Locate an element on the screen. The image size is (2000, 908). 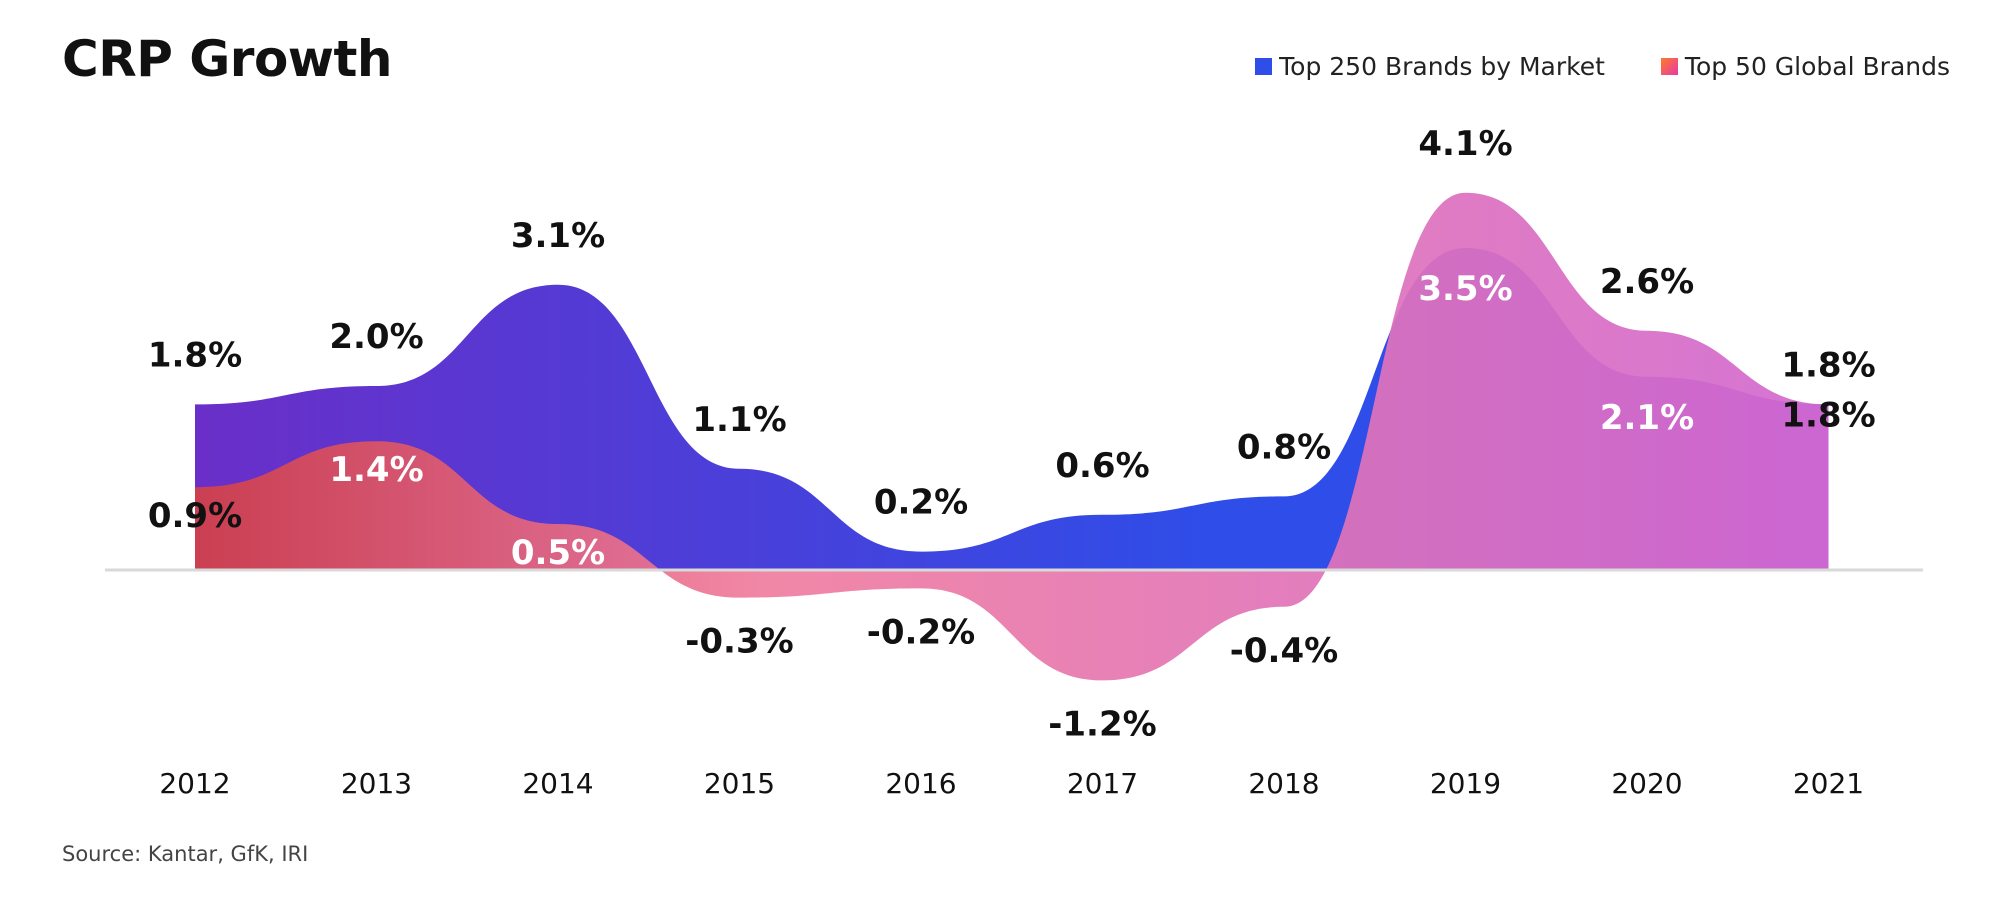
source-note: Source: Kantar, GfK, IRI is located at coordinates (185, 854).